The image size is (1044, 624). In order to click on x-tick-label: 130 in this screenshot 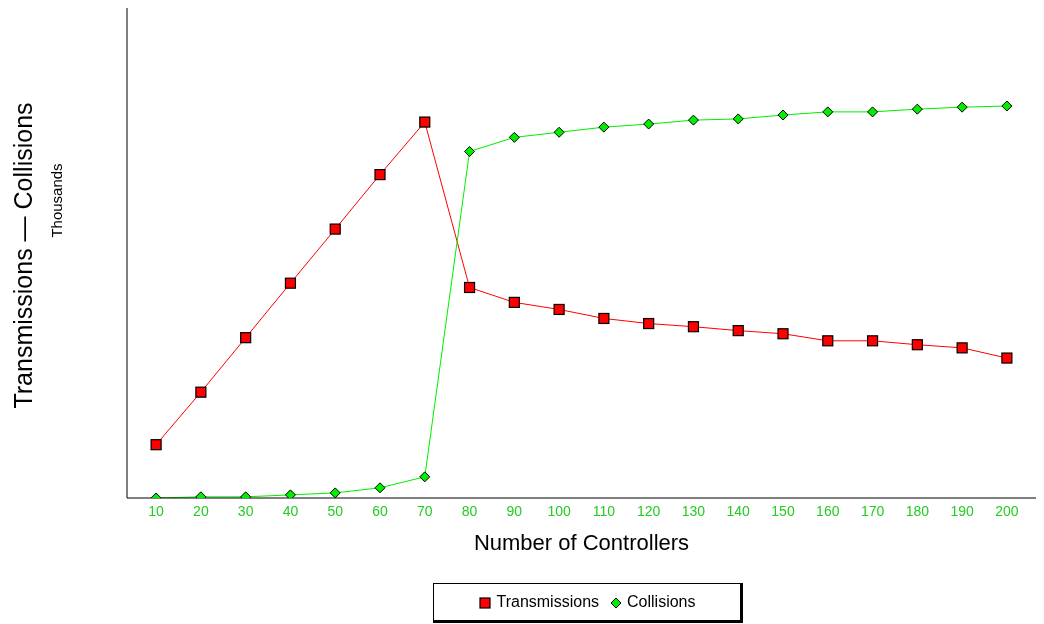, I will do `click(693, 510)`.